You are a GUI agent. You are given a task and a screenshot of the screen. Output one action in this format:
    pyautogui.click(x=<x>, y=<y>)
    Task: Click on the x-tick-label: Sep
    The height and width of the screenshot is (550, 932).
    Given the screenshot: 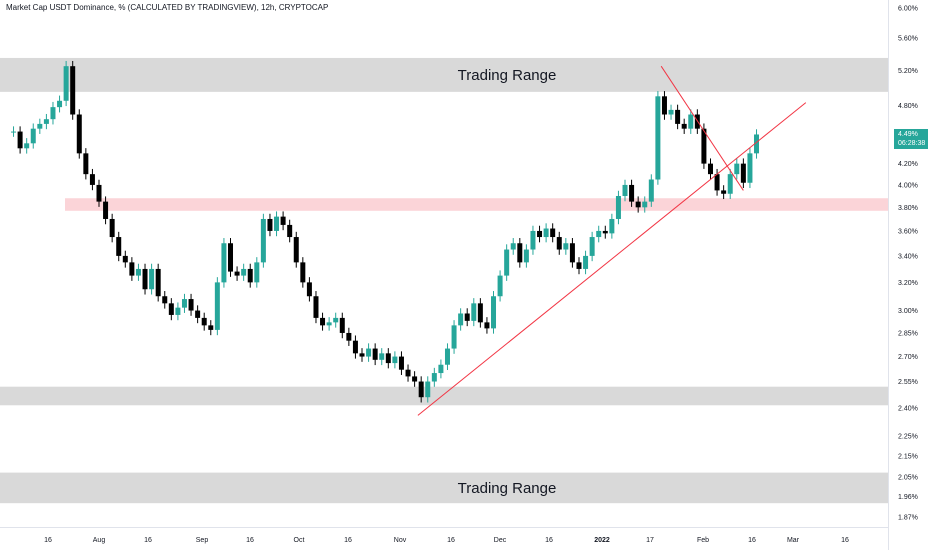 What is the action you would take?
    pyautogui.click(x=202, y=540)
    